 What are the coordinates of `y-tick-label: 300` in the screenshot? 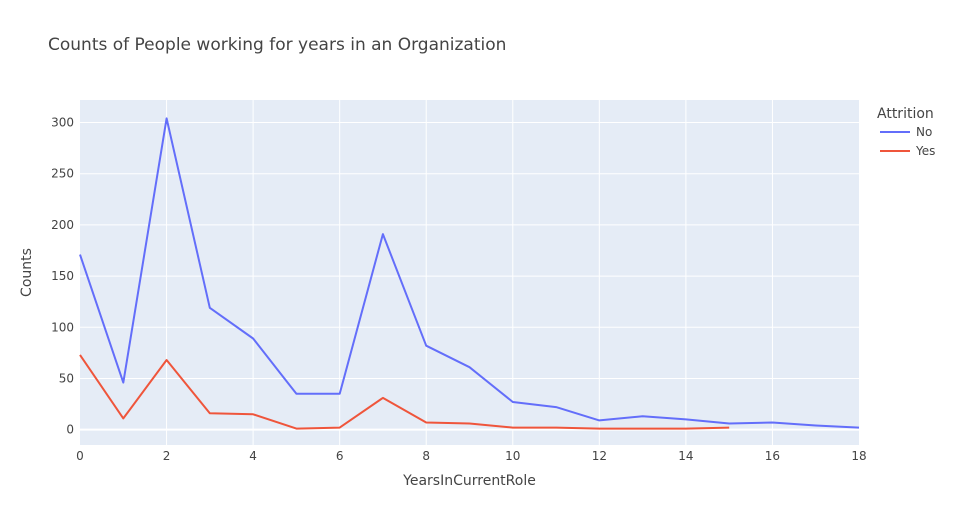 It's located at (62, 123).